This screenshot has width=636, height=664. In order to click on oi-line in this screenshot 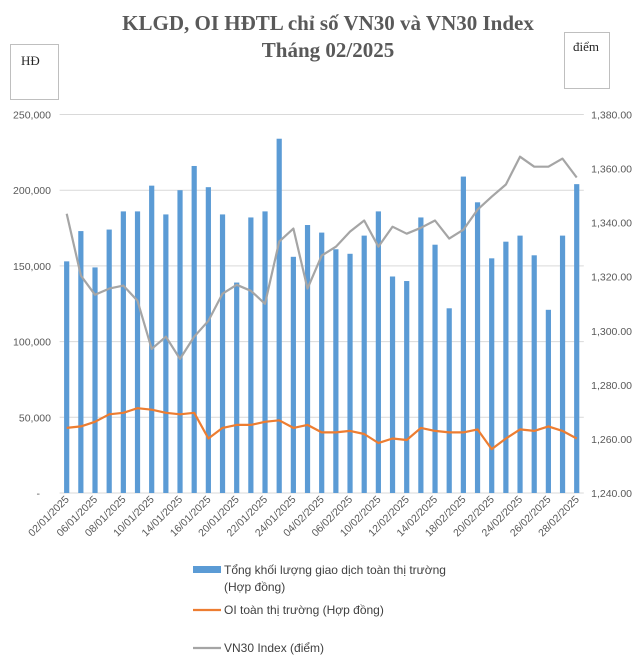, I will do `click(322, 429)`.